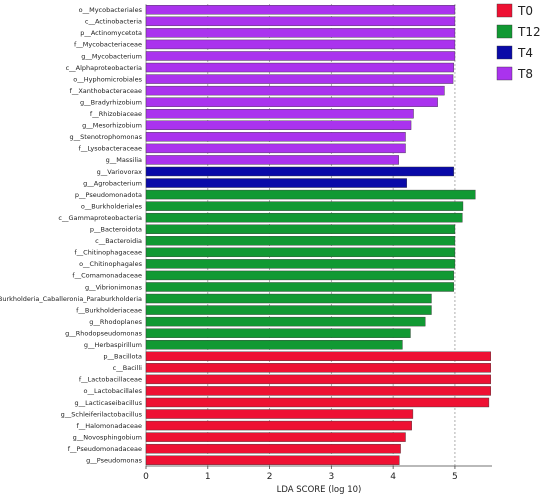 This screenshot has height=494, width=550. I want to click on category-label: g__Massilia, so click(124, 160).